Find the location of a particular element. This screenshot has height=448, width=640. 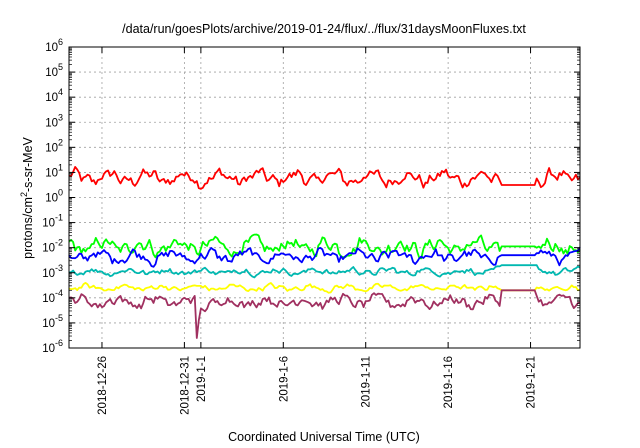

y-tick-label: 10⁻² is located at coordinates (52, 246).